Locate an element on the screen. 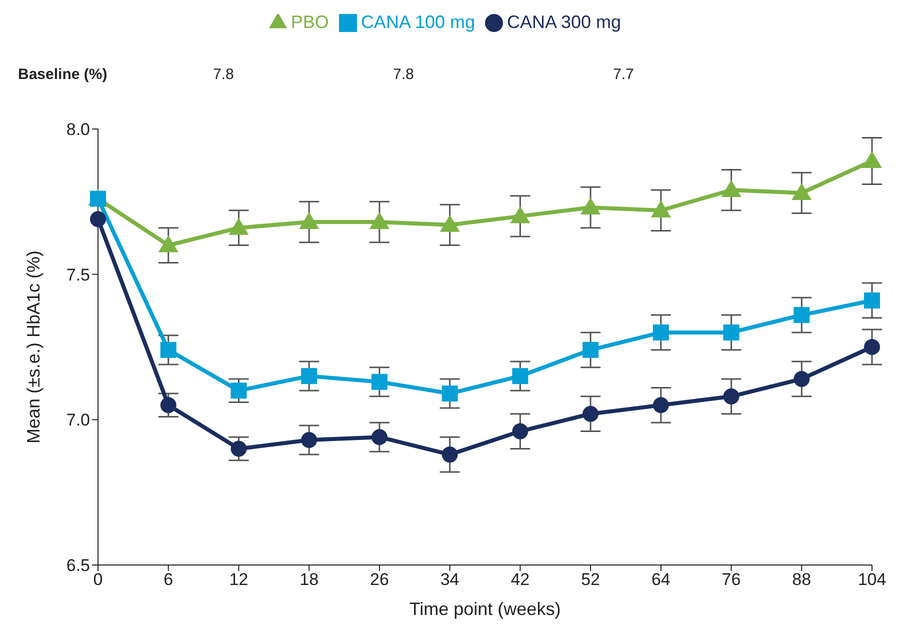 This screenshot has width=900, height=643. y-tick-label: 6.5 is located at coordinates (78, 566).